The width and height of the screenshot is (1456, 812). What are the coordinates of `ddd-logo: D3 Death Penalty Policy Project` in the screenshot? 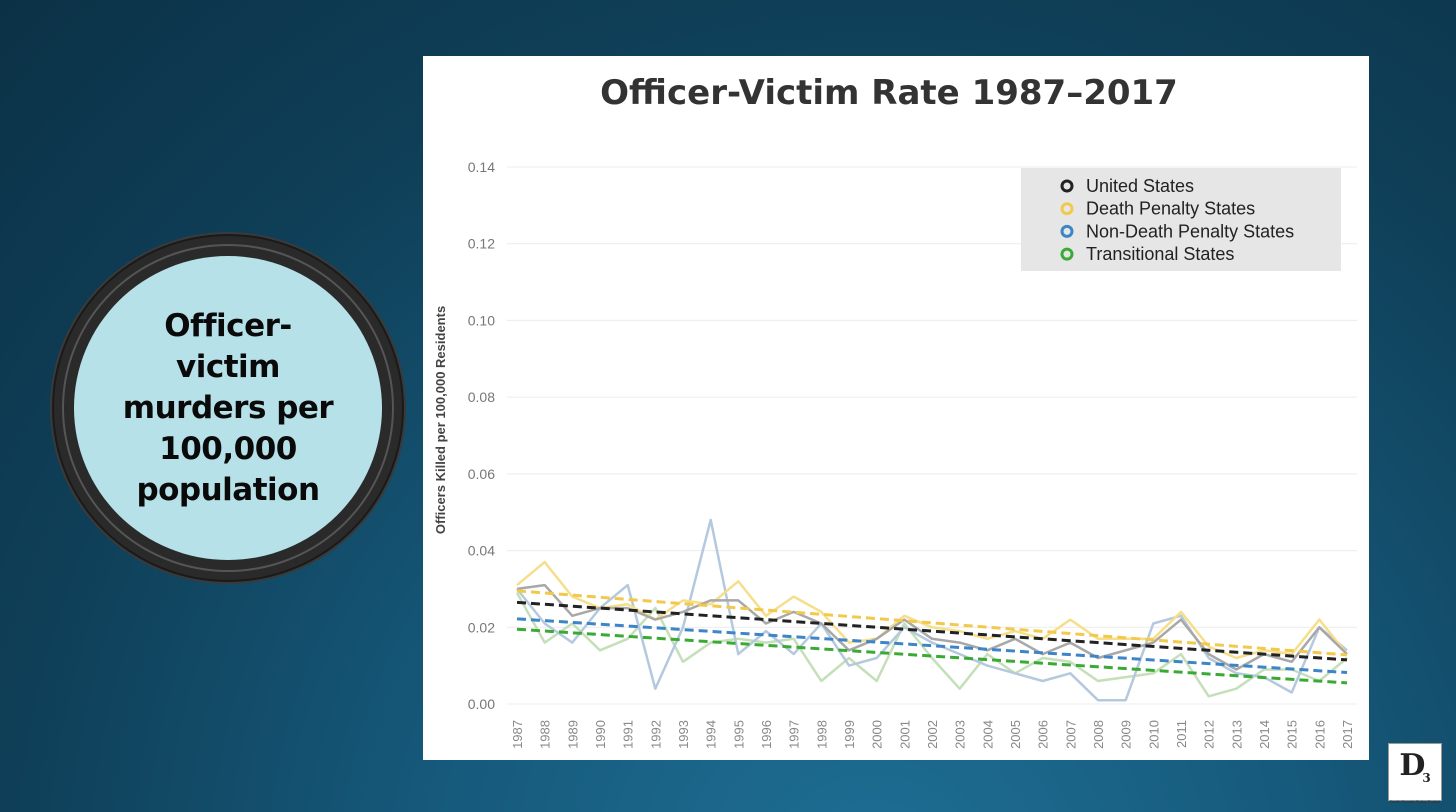 It's located at (1415, 773).